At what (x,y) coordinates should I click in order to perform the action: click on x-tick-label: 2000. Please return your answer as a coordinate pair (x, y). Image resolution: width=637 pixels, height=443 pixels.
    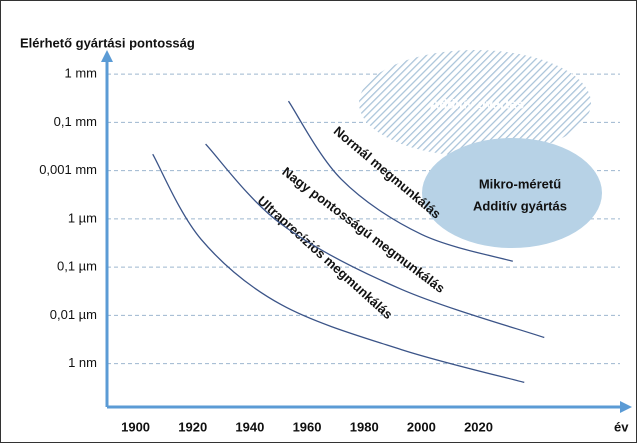
    Looking at the image, I should click on (421, 426).